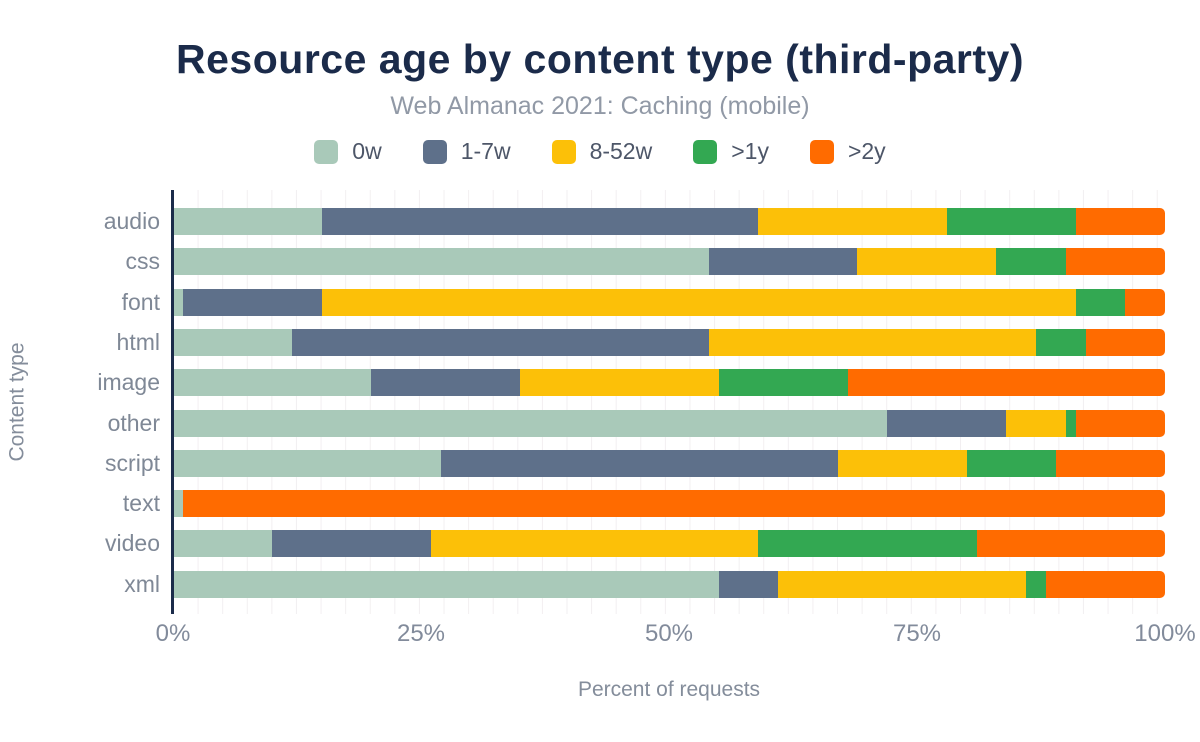 This screenshot has width=1200, height=742. I want to click on y-axis-label: script, so click(132, 462).